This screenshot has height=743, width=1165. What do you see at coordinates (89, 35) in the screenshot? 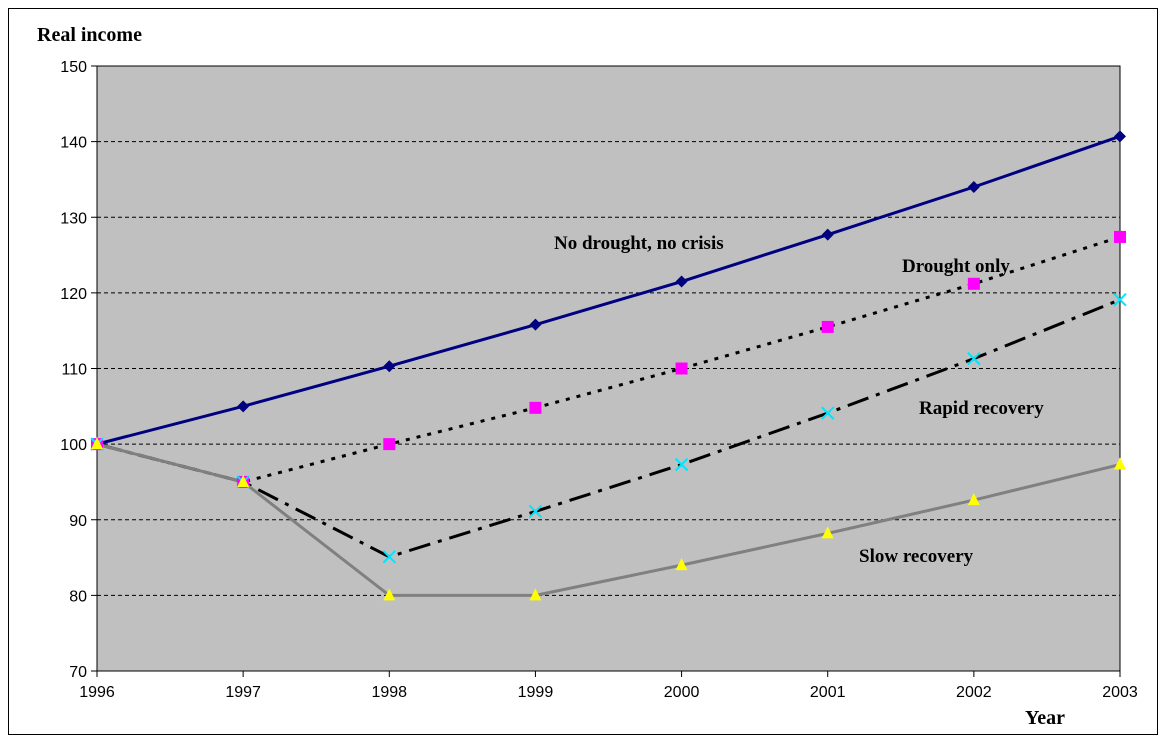
I see `y-axis-title: Real income` at bounding box center [89, 35].